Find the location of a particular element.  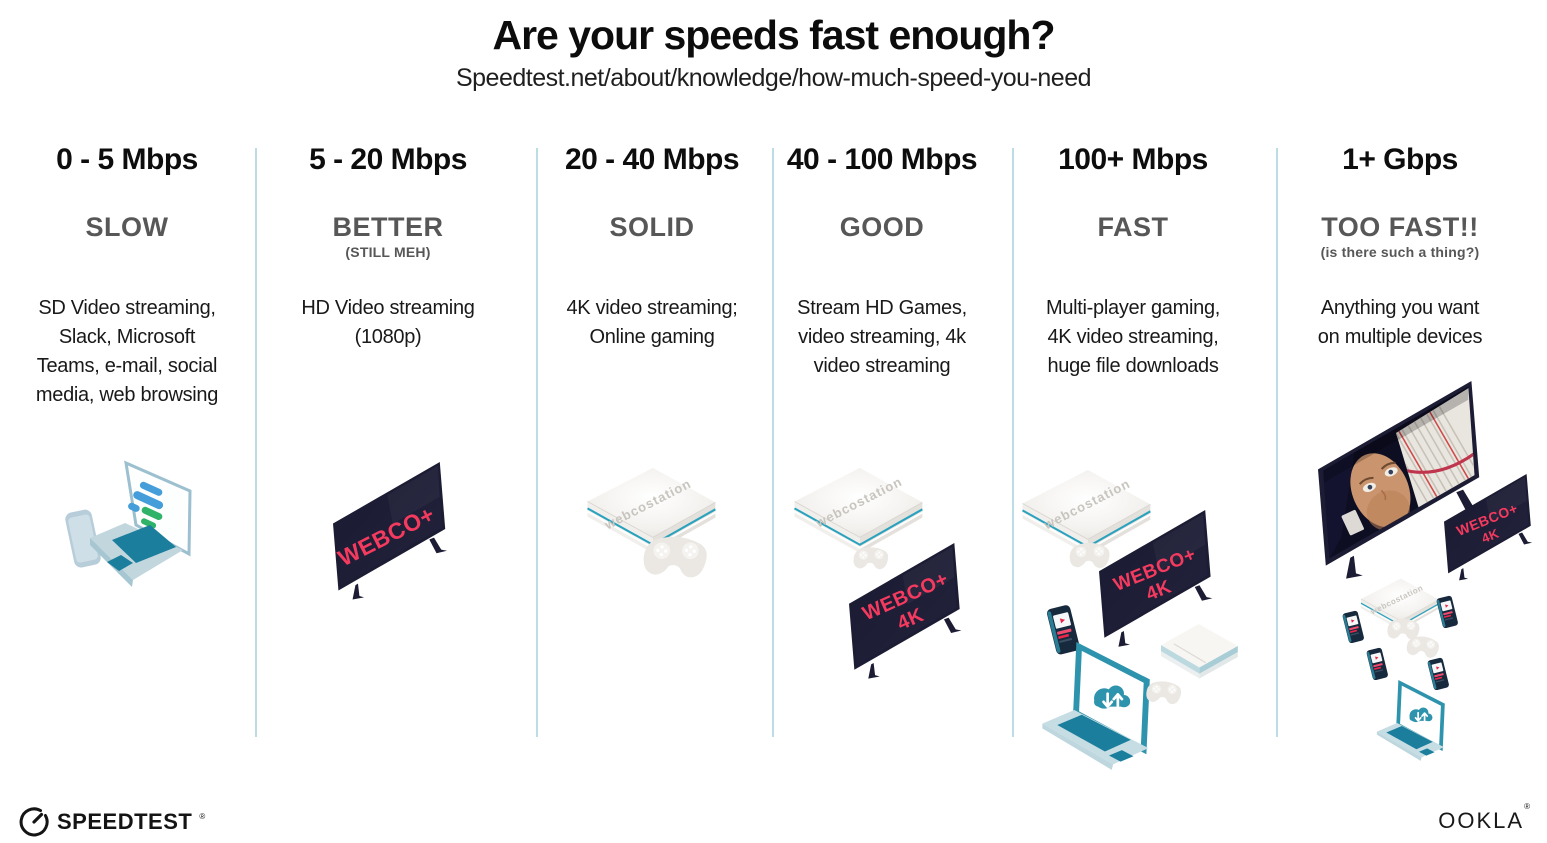

speedtest-logo: SPEEDTEST ® is located at coordinates (111, 822).